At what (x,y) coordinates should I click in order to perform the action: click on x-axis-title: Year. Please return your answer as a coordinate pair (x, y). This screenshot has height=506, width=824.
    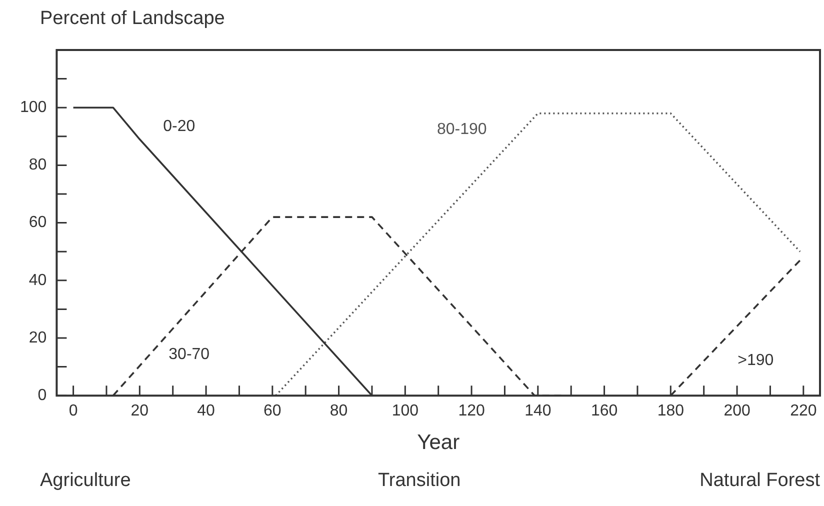
    Looking at the image, I should click on (438, 442).